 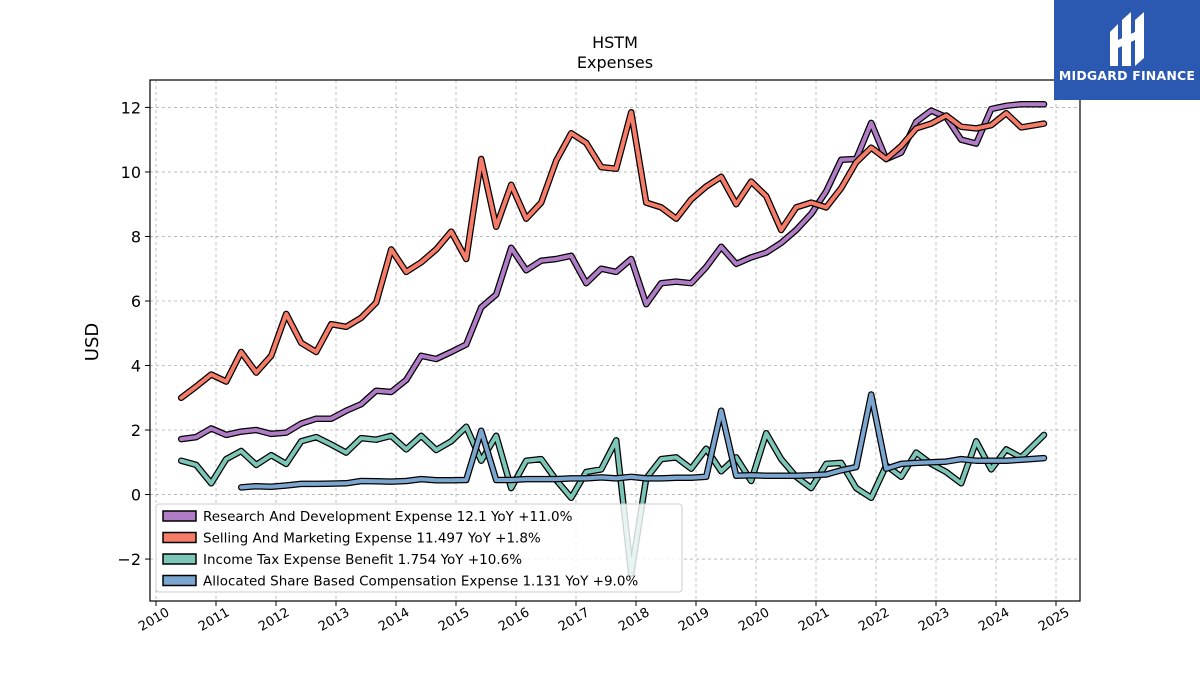 What do you see at coordinates (334, 620) in the screenshot?
I see `x-tick-label: 2013` at bounding box center [334, 620].